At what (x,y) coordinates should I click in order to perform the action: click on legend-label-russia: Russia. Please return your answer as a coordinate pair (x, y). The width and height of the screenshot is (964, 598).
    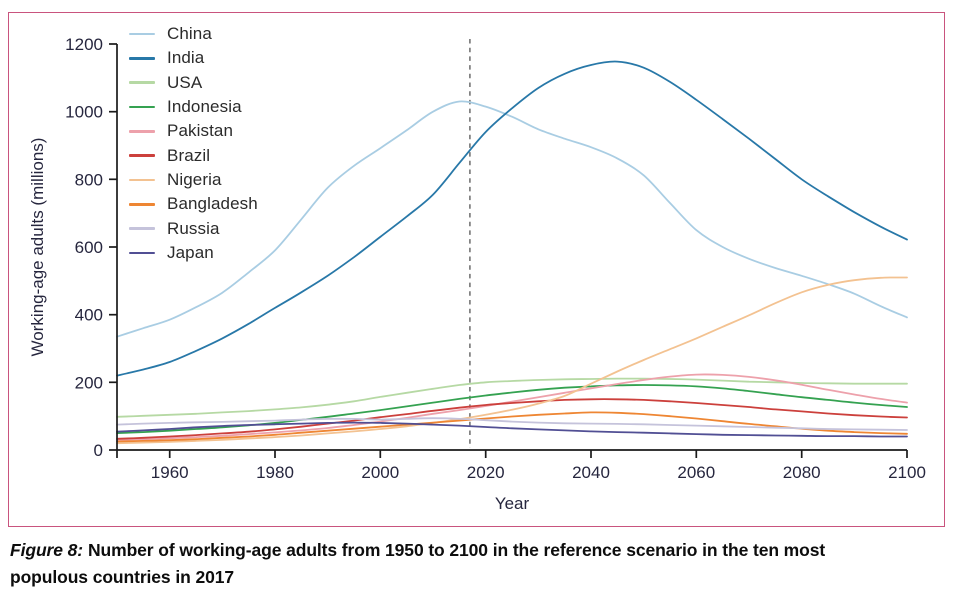
    Looking at the image, I should click on (193, 228).